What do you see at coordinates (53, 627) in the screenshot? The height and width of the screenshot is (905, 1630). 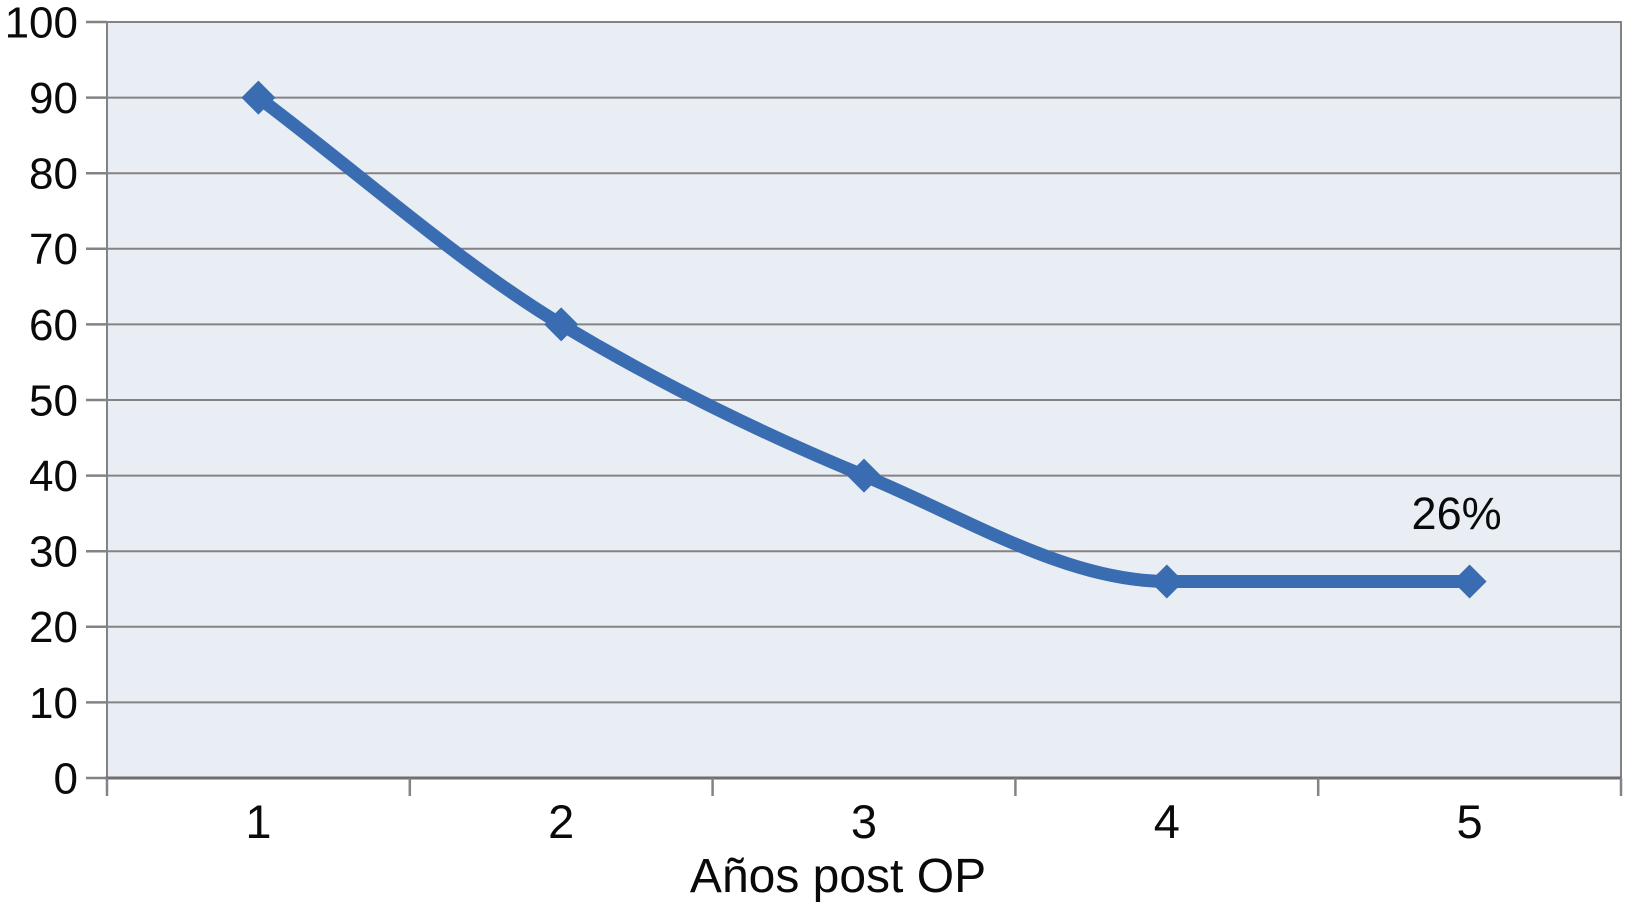 I see `y-tick-label: 20` at bounding box center [53, 627].